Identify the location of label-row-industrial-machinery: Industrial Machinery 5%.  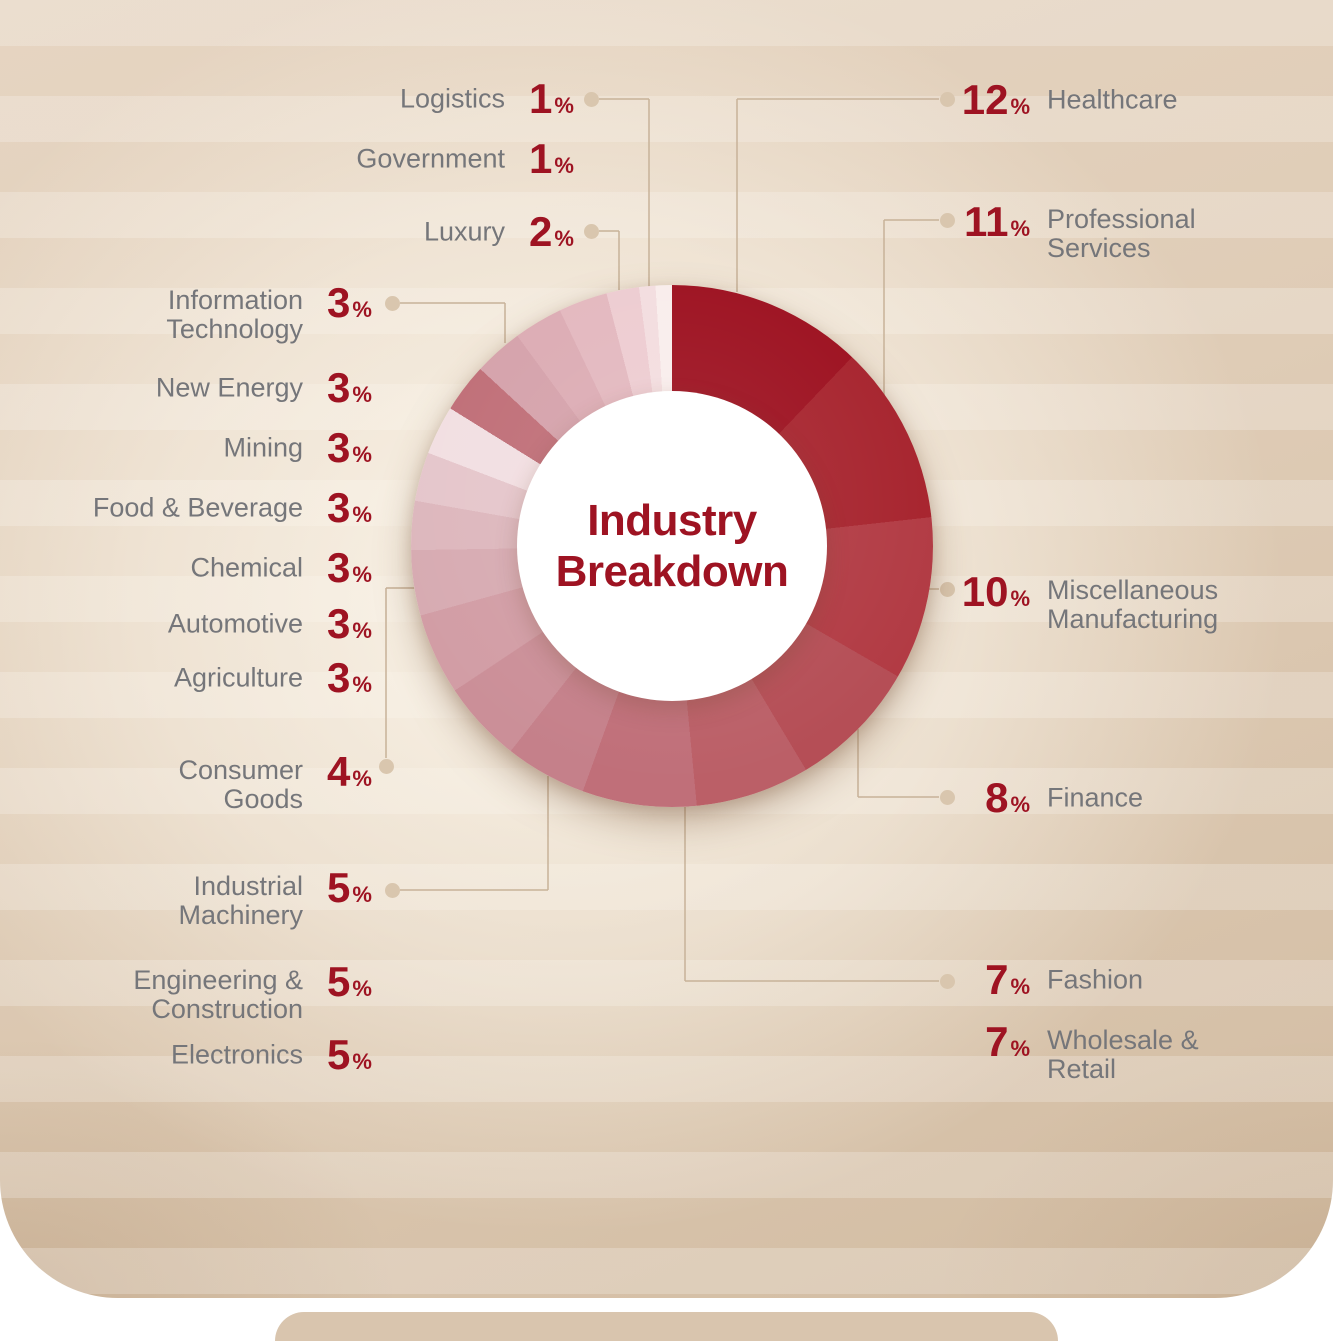
(274, 898).